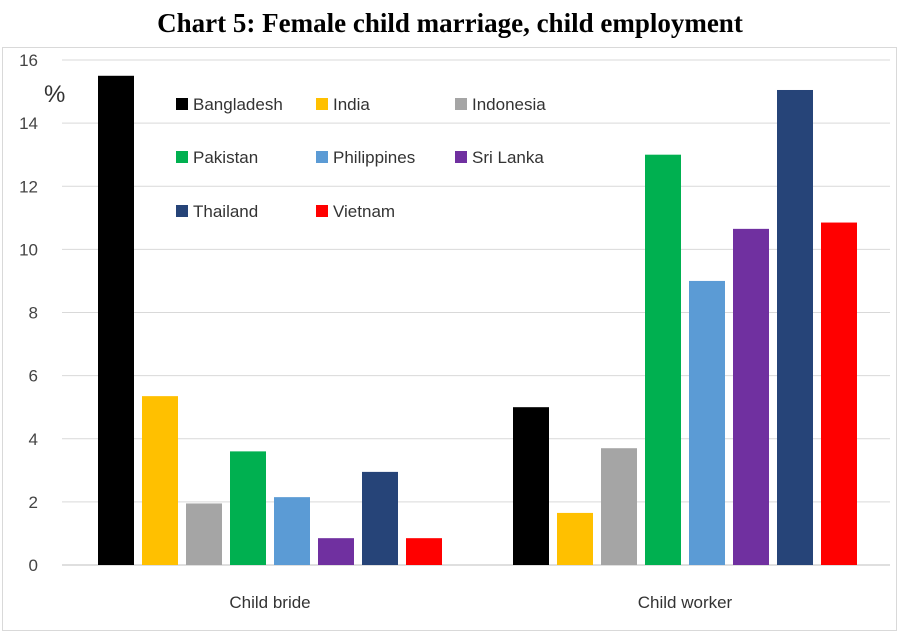 Image resolution: width=900 pixels, height=635 pixels. Describe the element at coordinates (28, 123) in the screenshot. I see `y-tick-label: 14` at that location.